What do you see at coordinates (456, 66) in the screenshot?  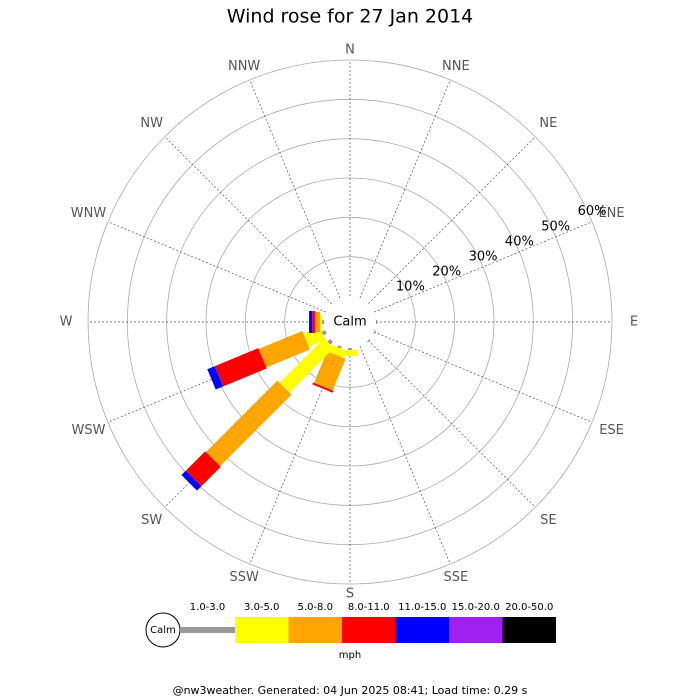 I see `direction-label: NNE` at bounding box center [456, 66].